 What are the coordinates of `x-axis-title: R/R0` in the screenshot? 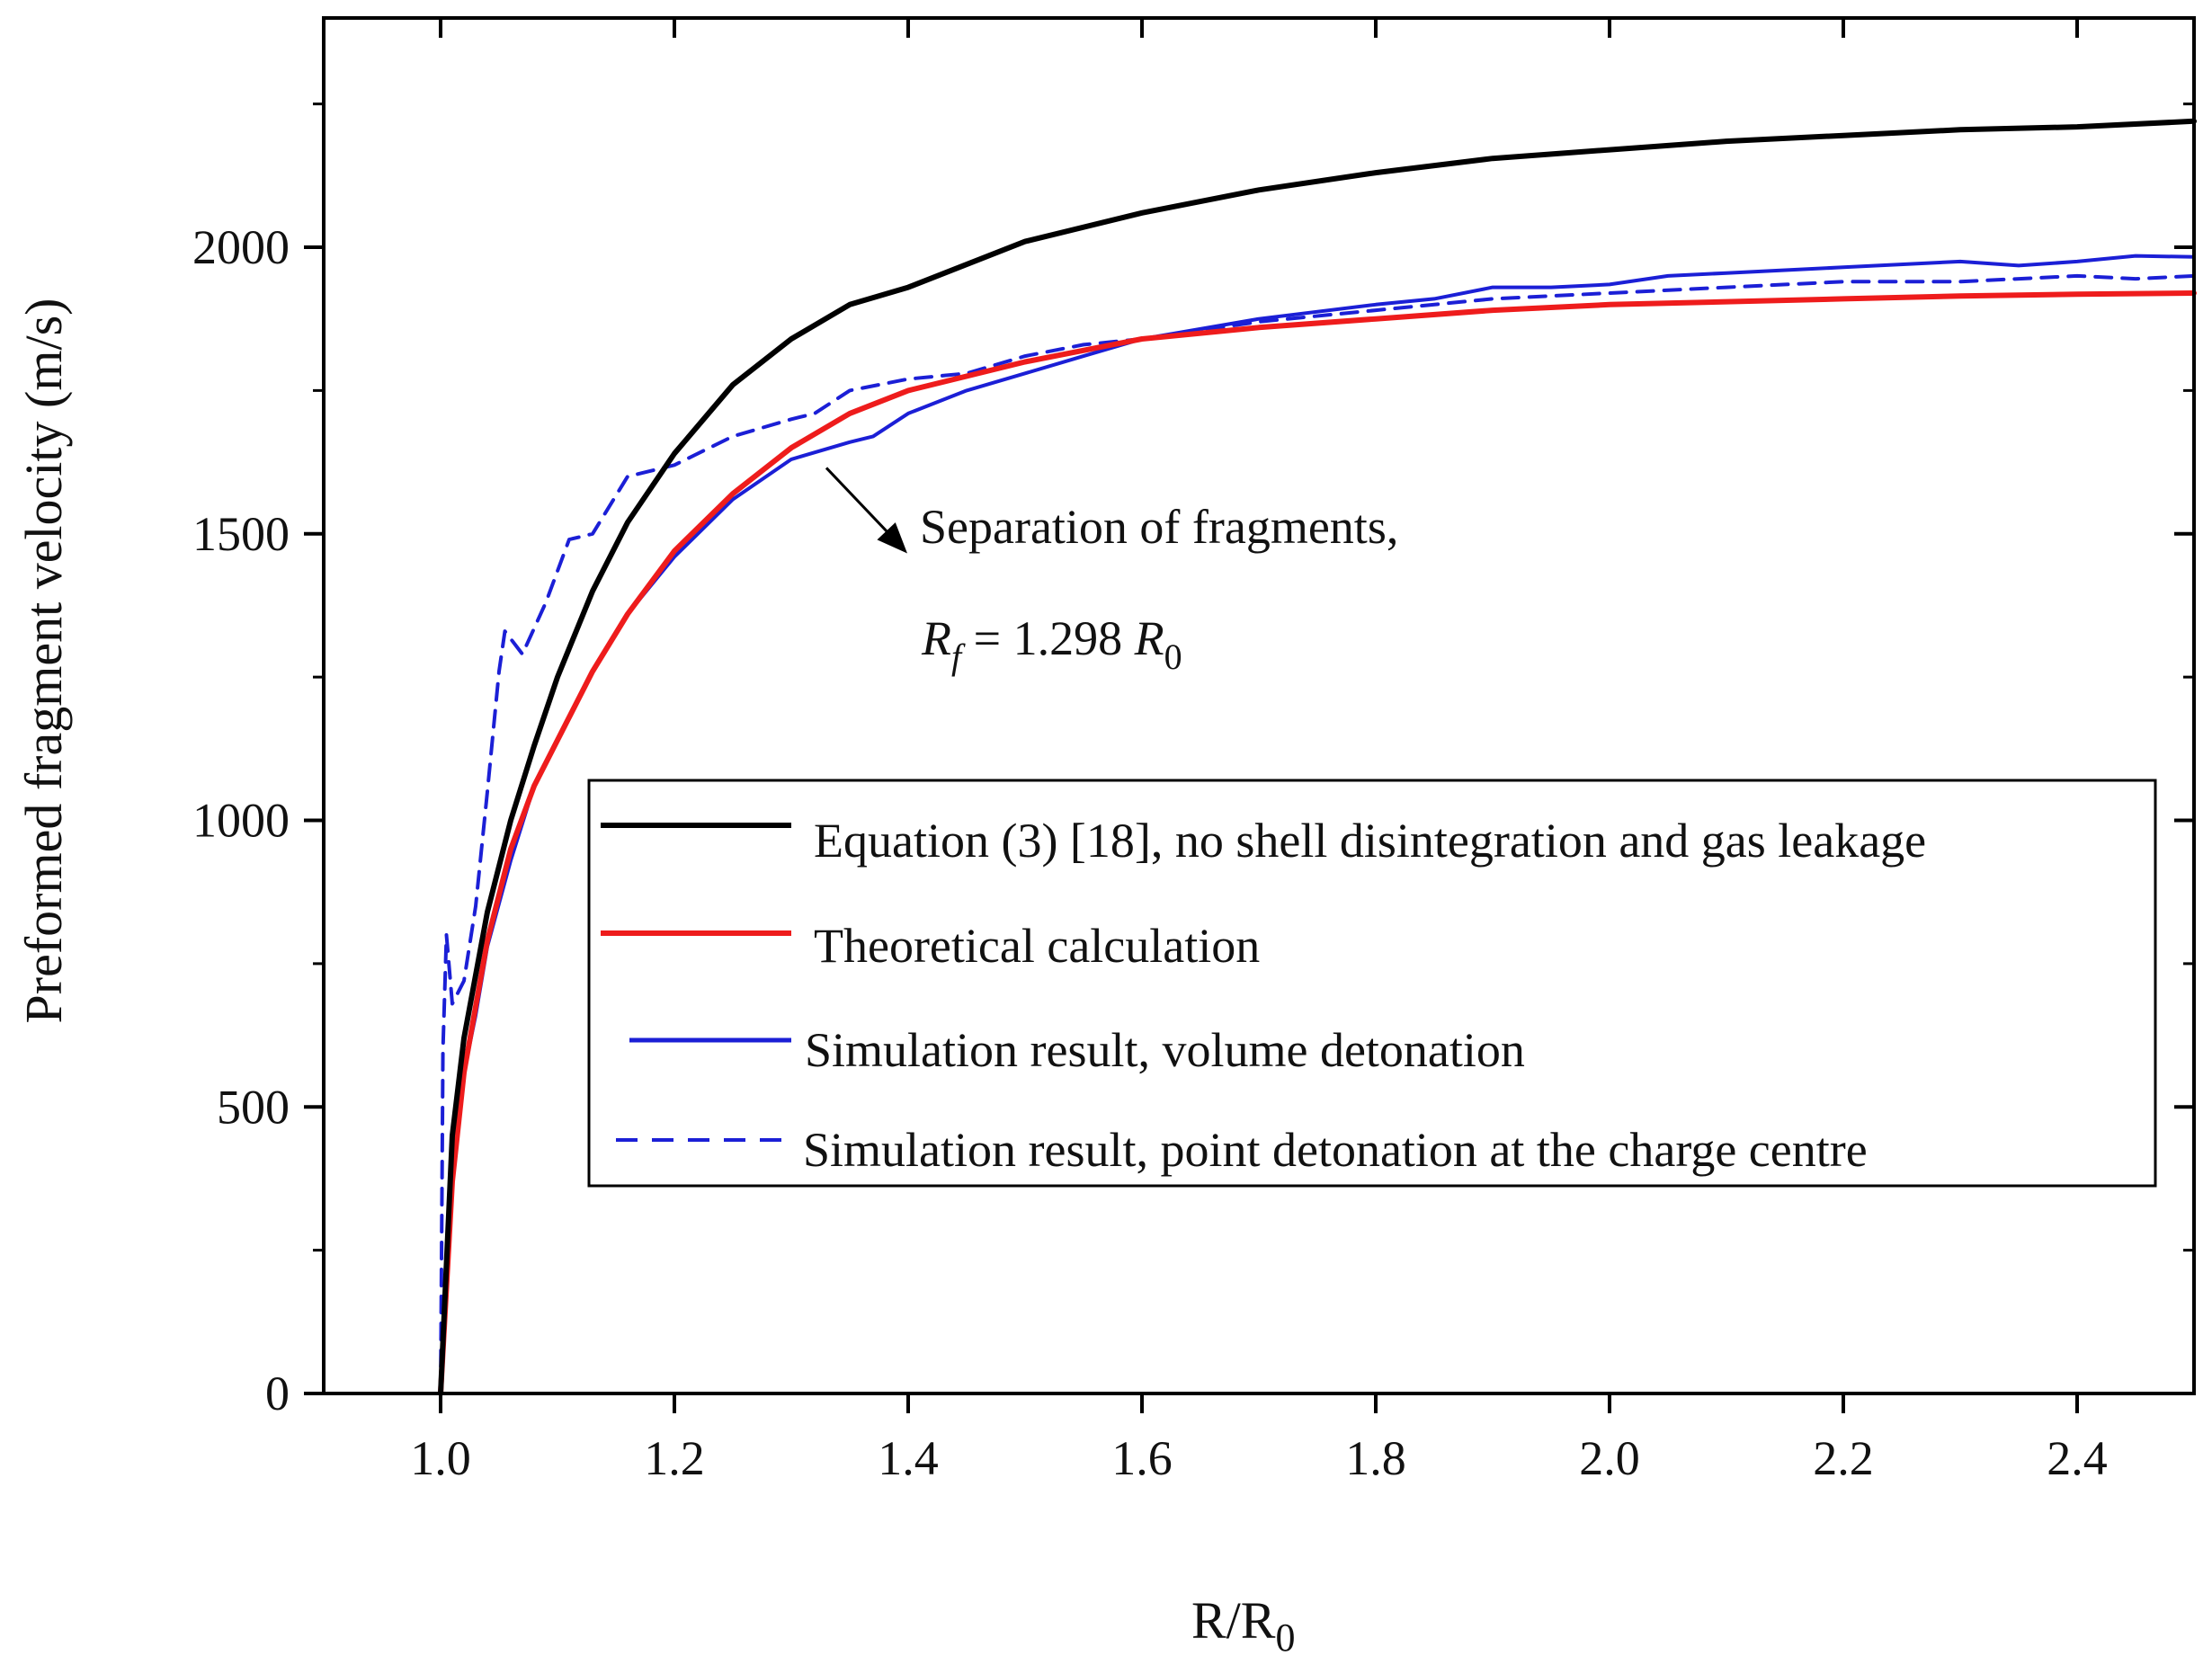 It's located at (1243, 1623).